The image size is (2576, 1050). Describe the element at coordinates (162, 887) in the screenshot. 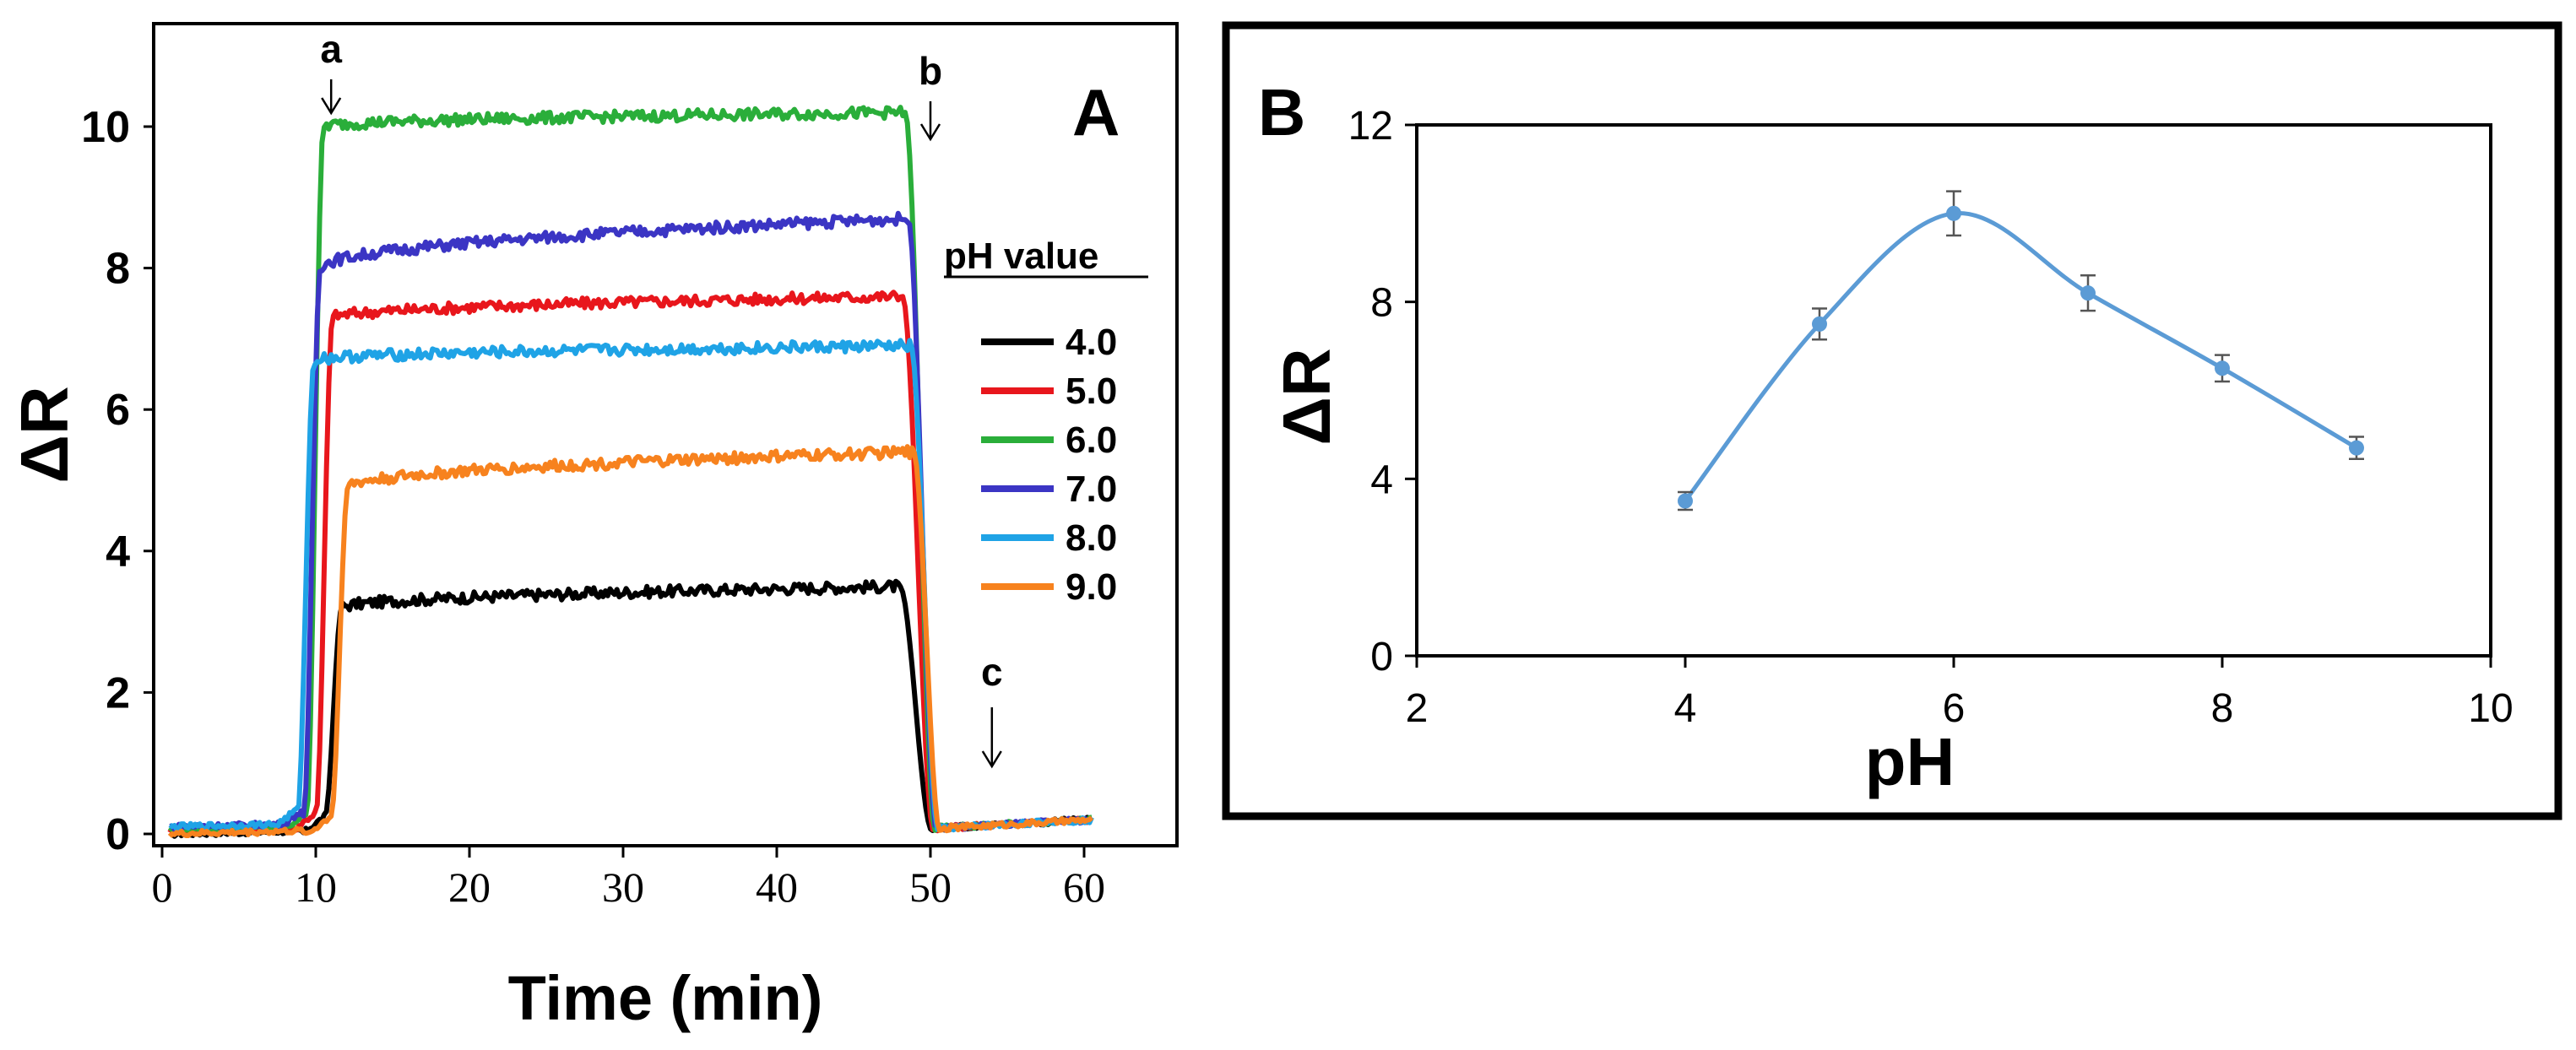

I see `panel-a-x-tick-label: 0` at that location.